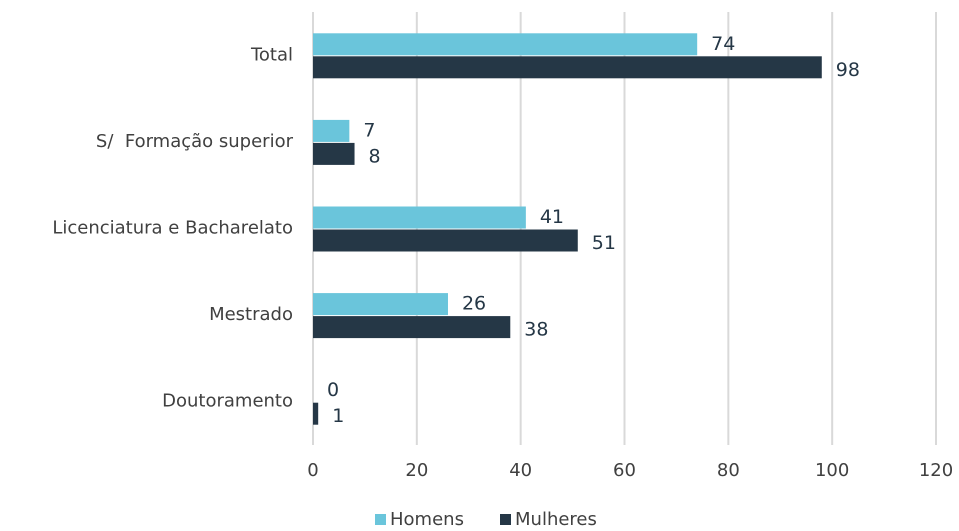  I want to click on x-tick-label: 80, so click(728, 470).